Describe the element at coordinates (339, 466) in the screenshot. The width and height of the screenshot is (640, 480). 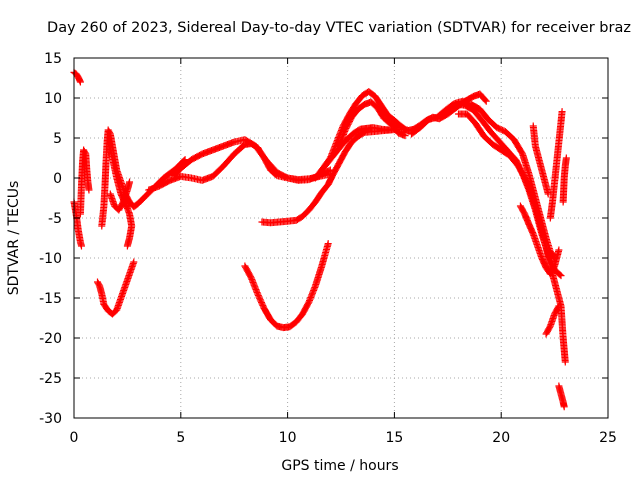
I see `x-axis-label: GPS time / hours` at that location.